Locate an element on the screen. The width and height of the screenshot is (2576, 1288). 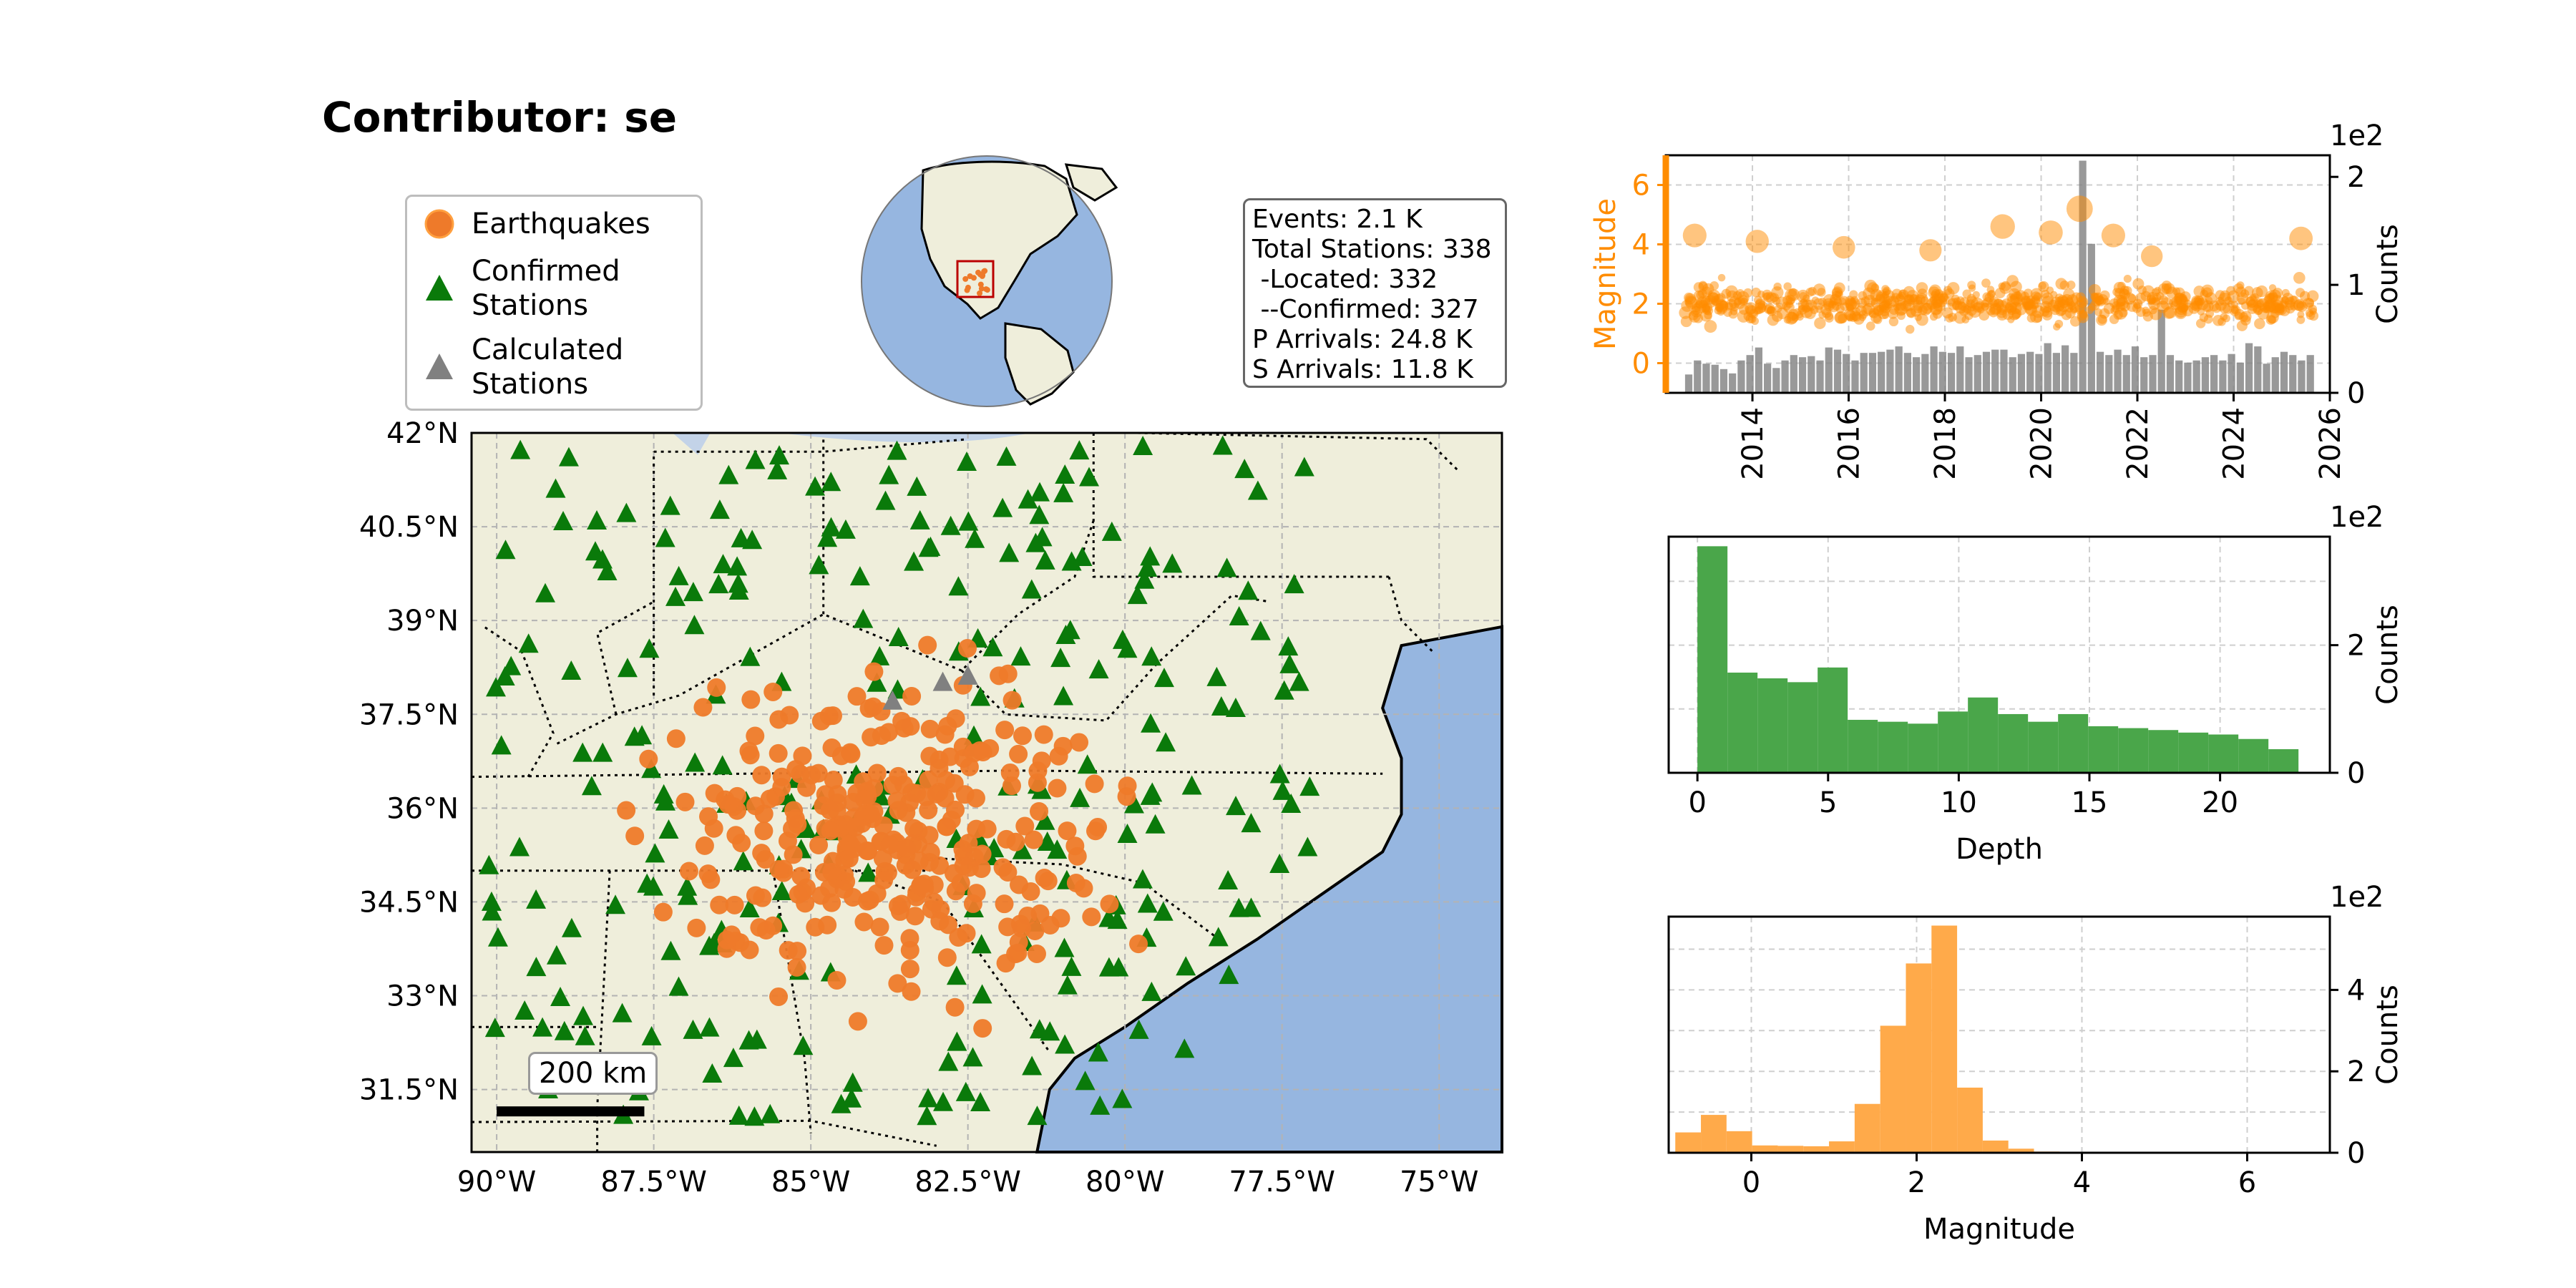
mag-hist-y-multiplier: 1e2 is located at coordinates (2357, 897).